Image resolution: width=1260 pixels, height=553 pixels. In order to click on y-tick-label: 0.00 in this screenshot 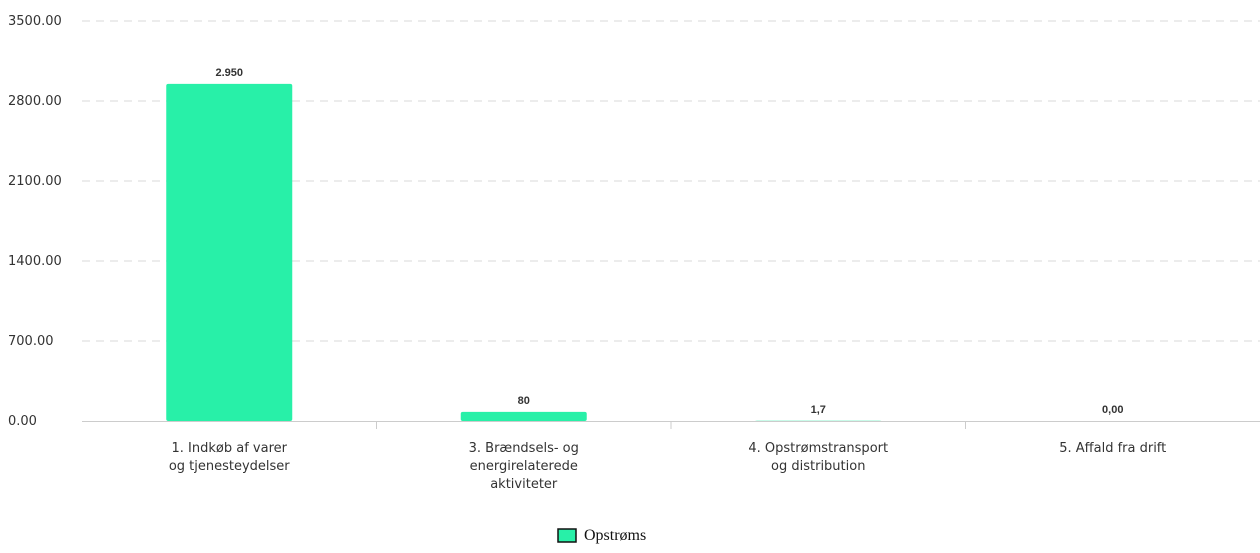, I will do `click(22, 421)`.